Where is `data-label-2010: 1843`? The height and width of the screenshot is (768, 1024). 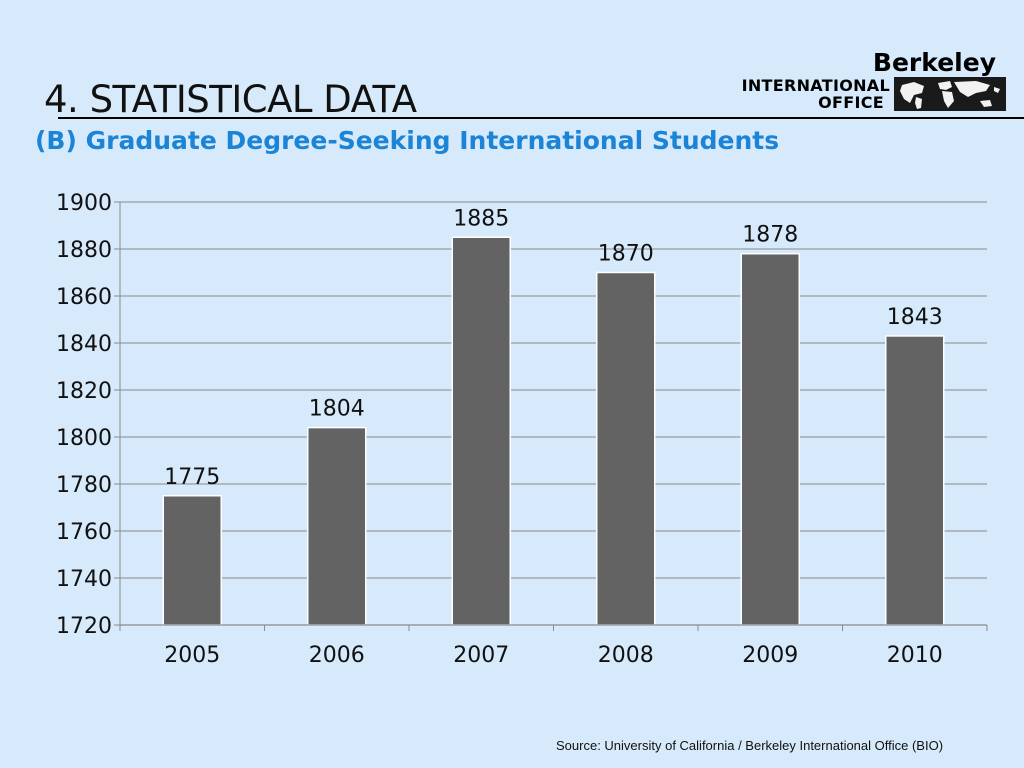 data-label-2010: 1843 is located at coordinates (915, 317).